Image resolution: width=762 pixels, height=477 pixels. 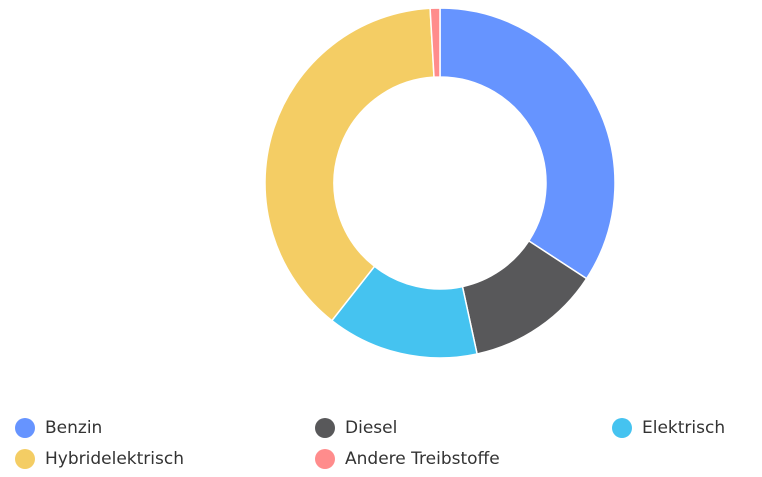 I want to click on legend-label: Elektrisch, so click(x=683, y=428).